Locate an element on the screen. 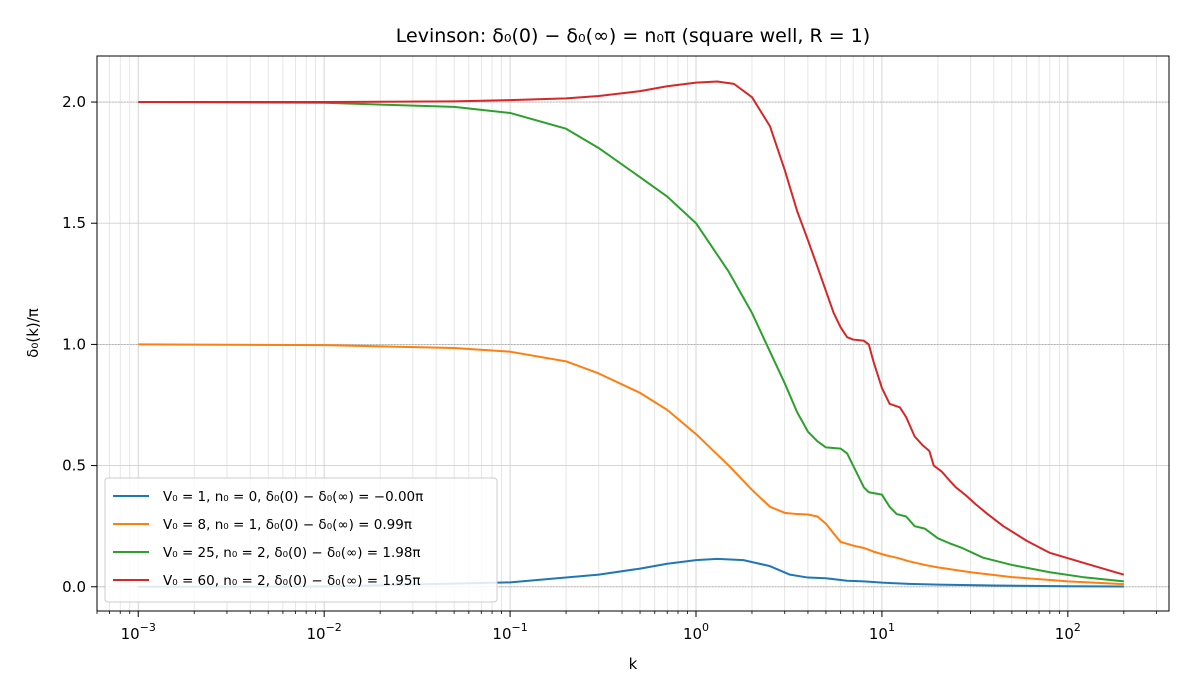 The width and height of the screenshot is (1190, 700). y-tick-label: 0.5 is located at coordinates (74, 466).